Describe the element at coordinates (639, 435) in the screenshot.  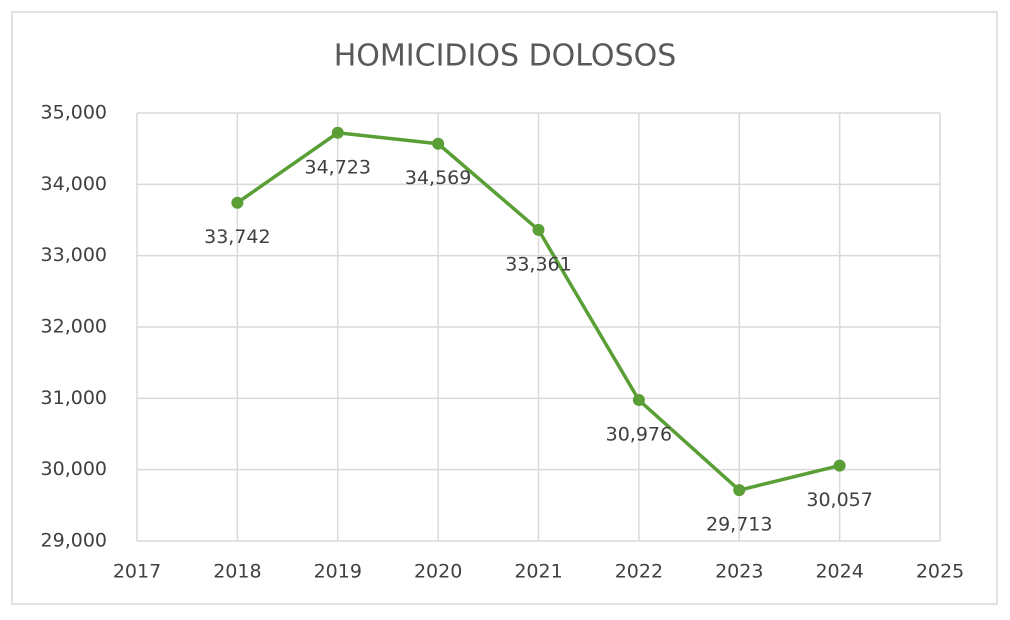
I see `data-label: 30,976` at that location.